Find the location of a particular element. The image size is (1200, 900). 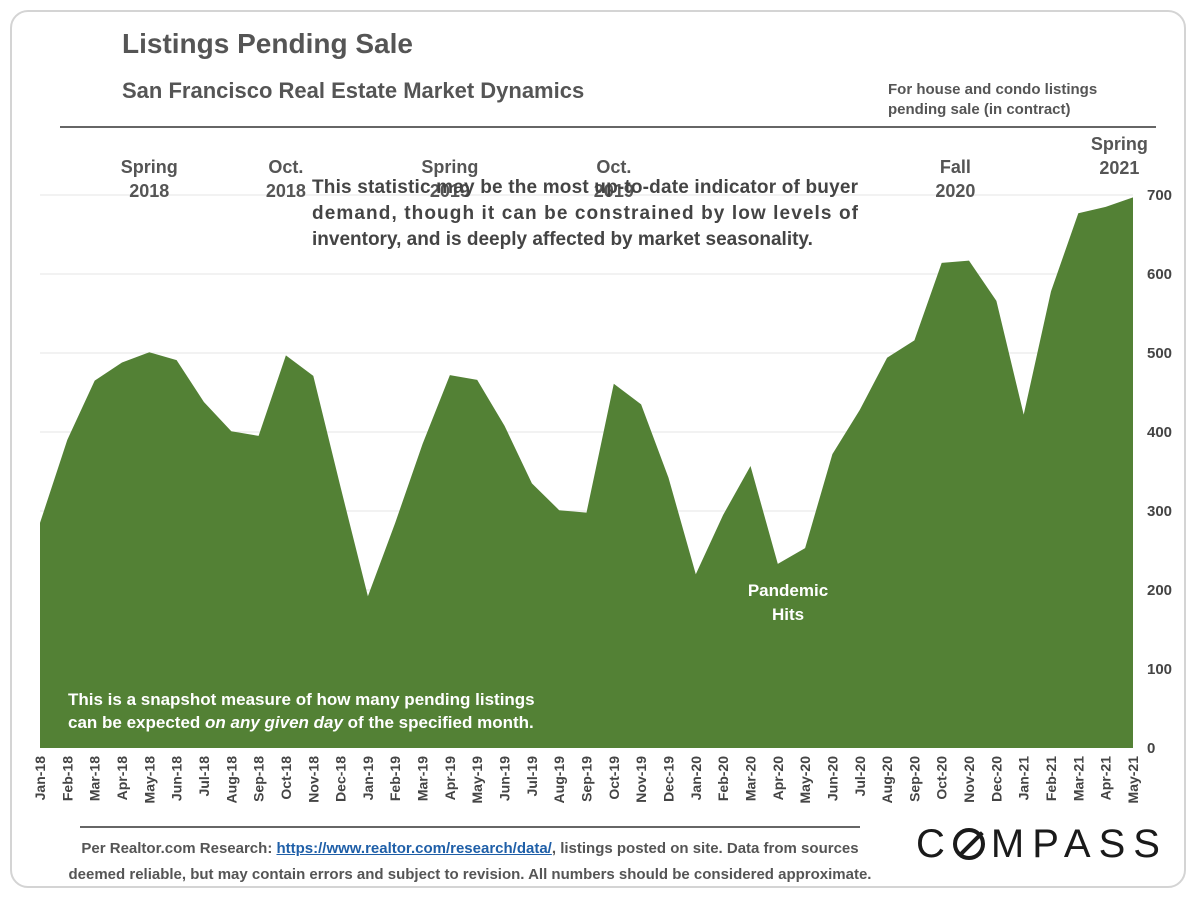

inner-note-line2-emphasis: on any given day is located at coordinates (274, 722).